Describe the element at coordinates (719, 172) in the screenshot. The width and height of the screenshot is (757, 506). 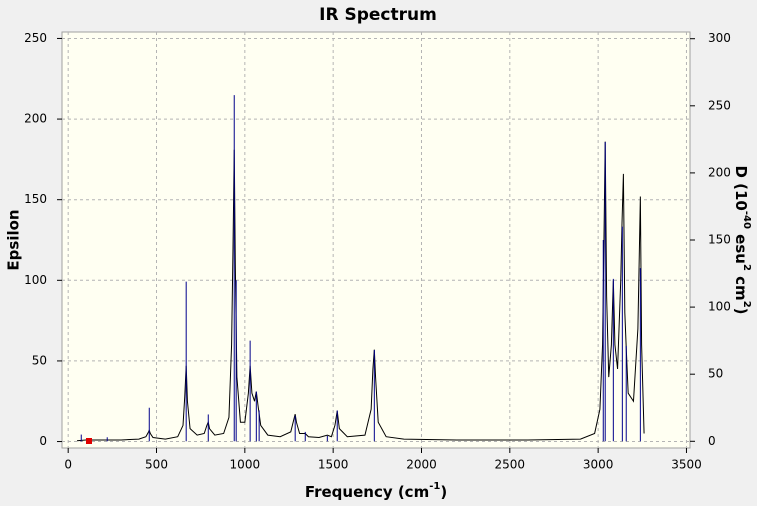
I see `y2-tick-label: 200` at that location.